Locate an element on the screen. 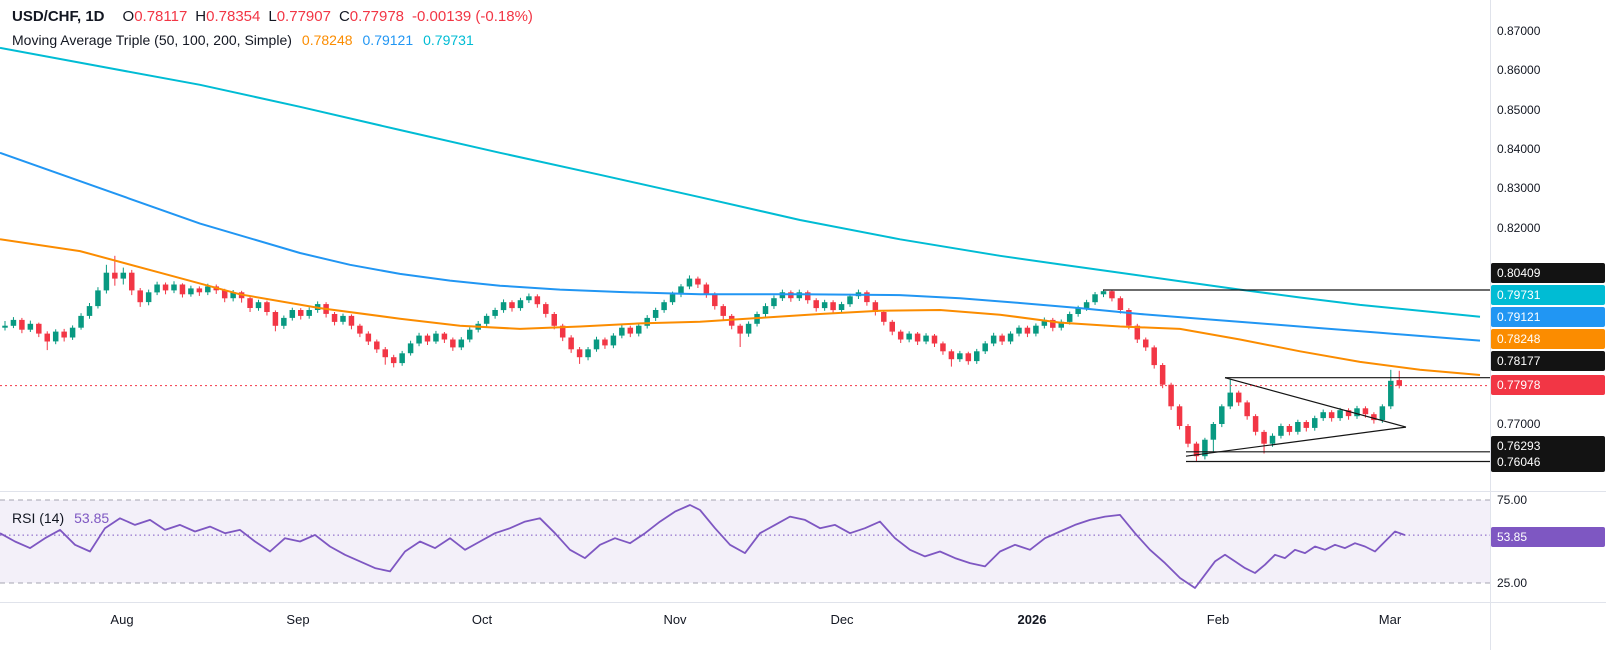  time-axis: Aug Sep Oct Nov Dec 2026 Feb Mar is located at coordinates (745, 626).